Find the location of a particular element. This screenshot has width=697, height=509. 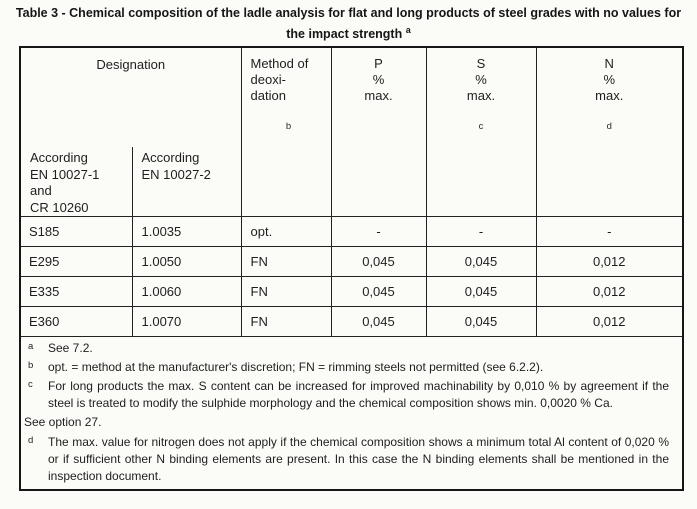

footnote-a-letter: a is located at coordinates (31, 346).